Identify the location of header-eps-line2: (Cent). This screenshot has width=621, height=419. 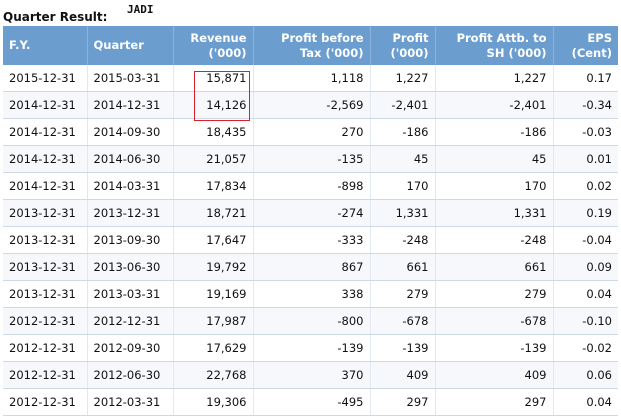
(591, 52).